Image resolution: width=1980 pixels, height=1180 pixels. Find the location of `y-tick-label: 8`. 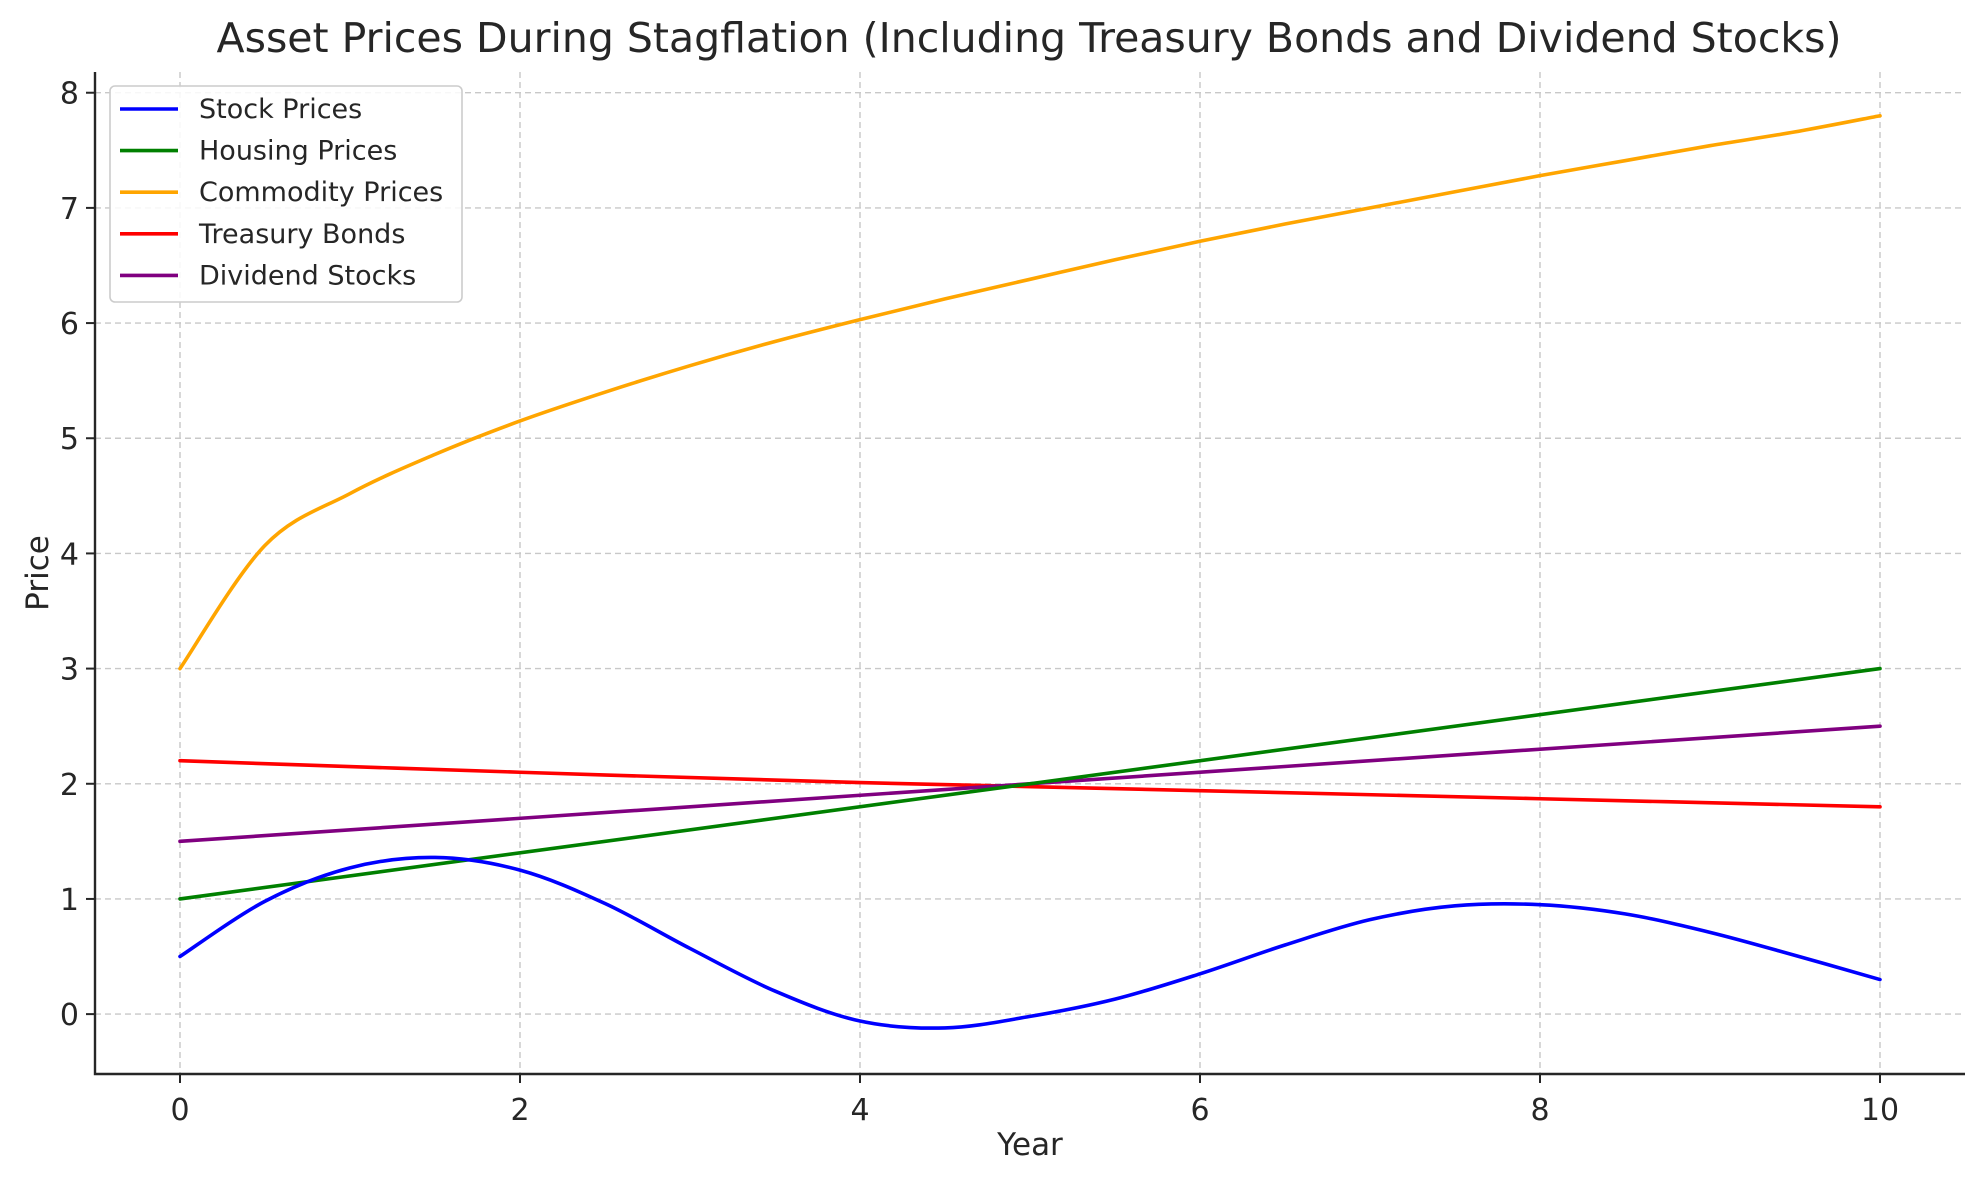

y-tick-label: 8 is located at coordinates (69, 94).